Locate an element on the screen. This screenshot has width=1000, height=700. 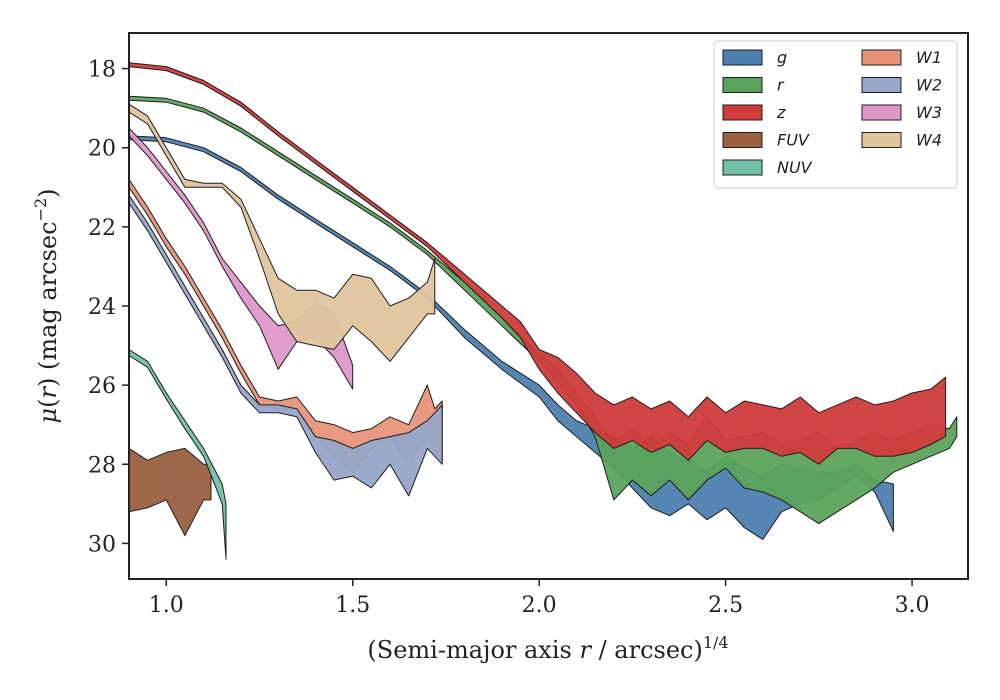
legend-label-w2: W2 is located at coordinates (929, 85).